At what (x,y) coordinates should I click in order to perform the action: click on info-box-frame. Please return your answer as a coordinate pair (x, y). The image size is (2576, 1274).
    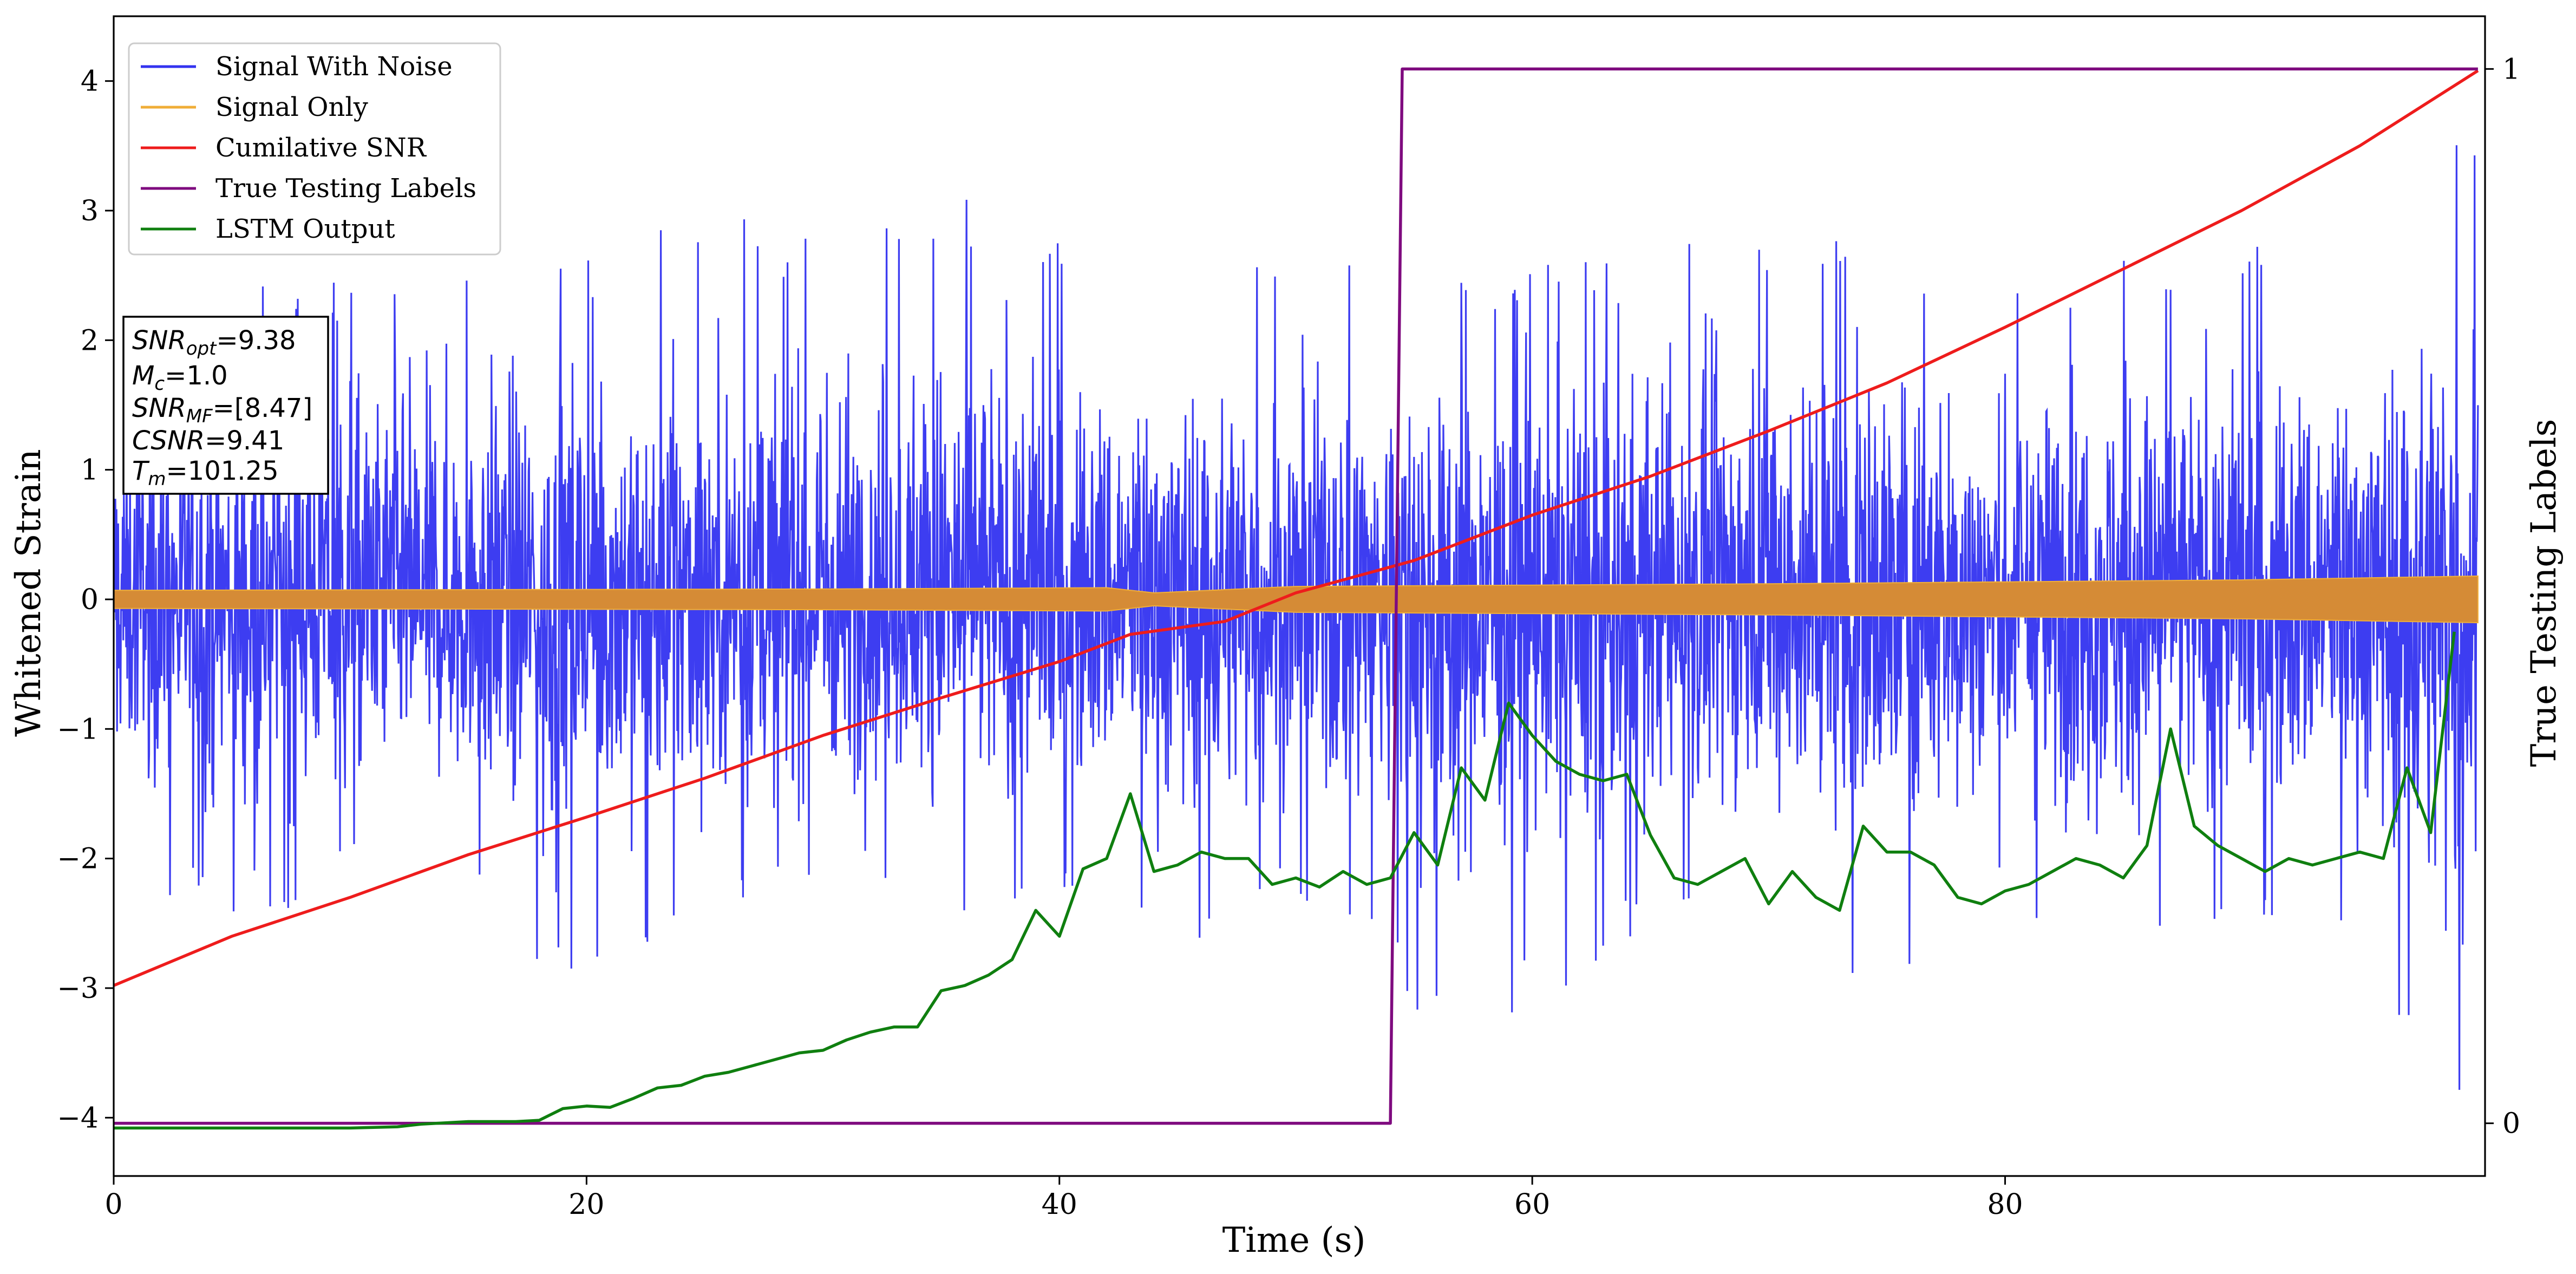
    Looking at the image, I should click on (225, 405).